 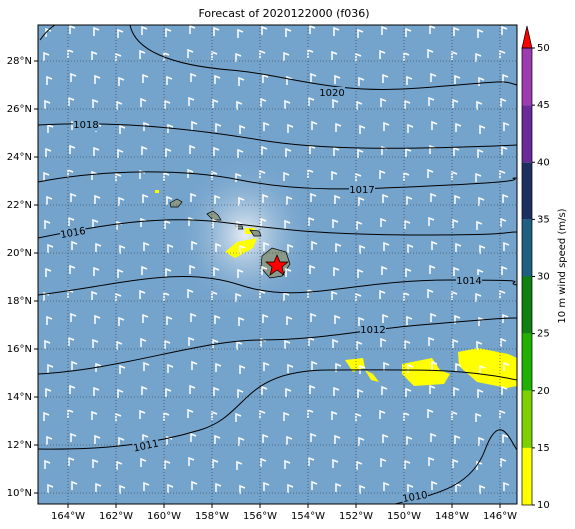 I want to click on colorbar-tick-label: 10, so click(x=543, y=505).